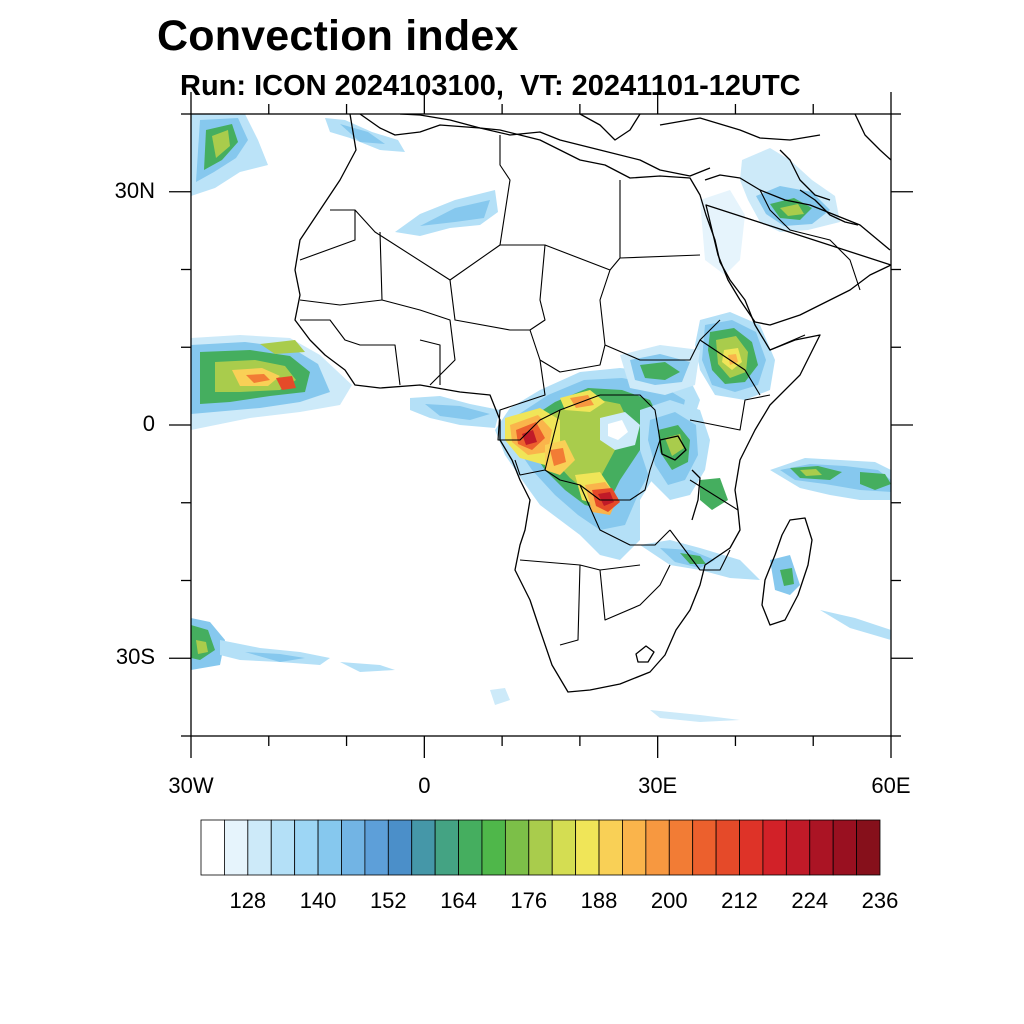  Describe the element at coordinates (458, 900) in the screenshot. I see `colorbar-label: 164` at that location.